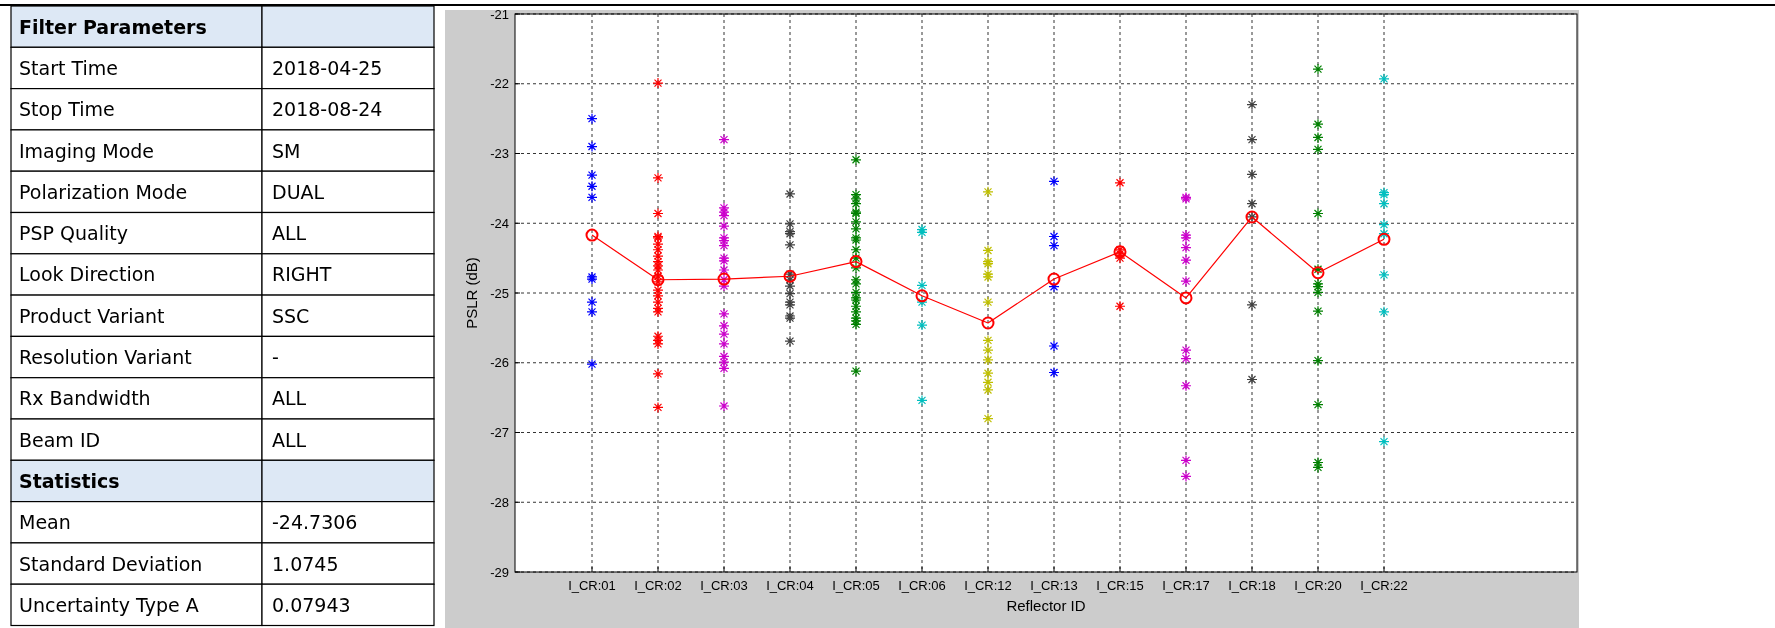 The height and width of the screenshot is (628, 1775). Describe the element at coordinates (922, 585) in the screenshot. I see `x-tick-label: I_CR:06` at that location.